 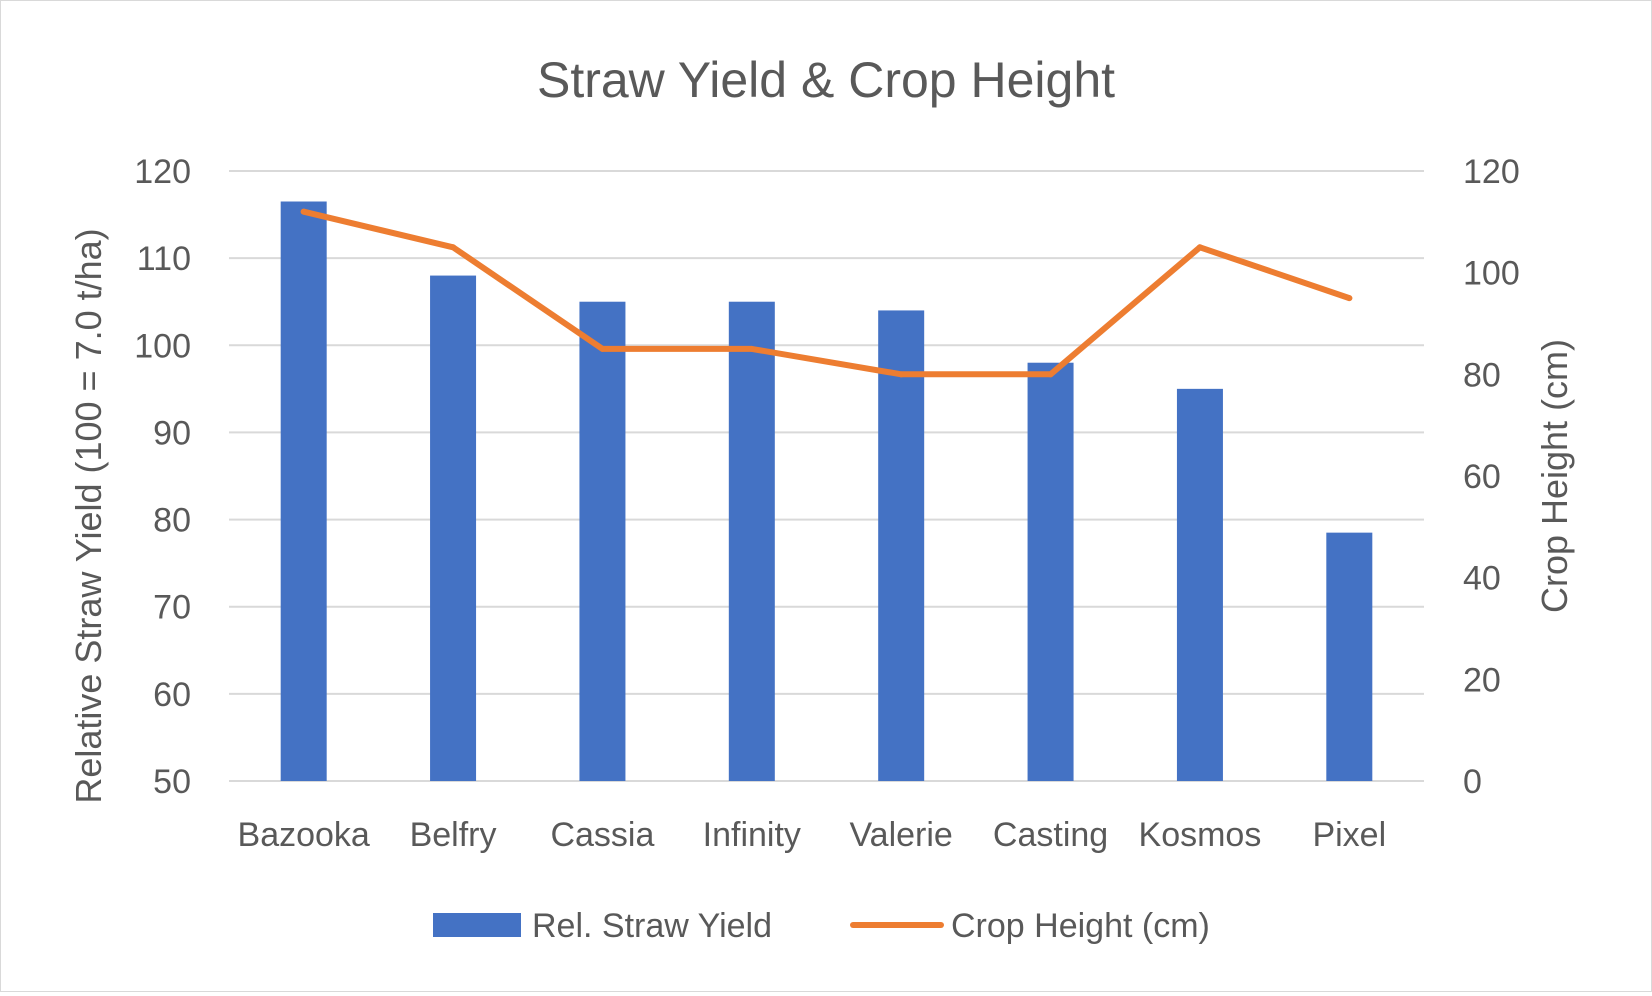 What do you see at coordinates (901, 545) in the screenshot?
I see `bar-valerie` at bounding box center [901, 545].